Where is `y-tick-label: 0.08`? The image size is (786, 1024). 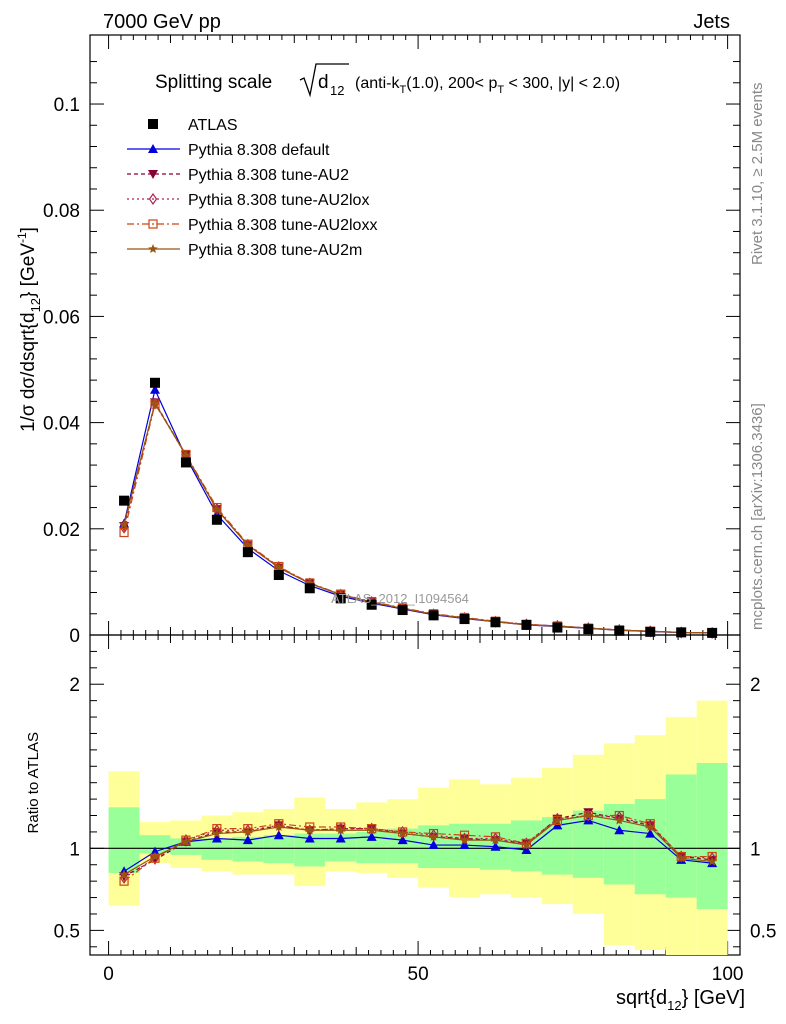
y-tick-label: 0.08 is located at coordinates (61, 211).